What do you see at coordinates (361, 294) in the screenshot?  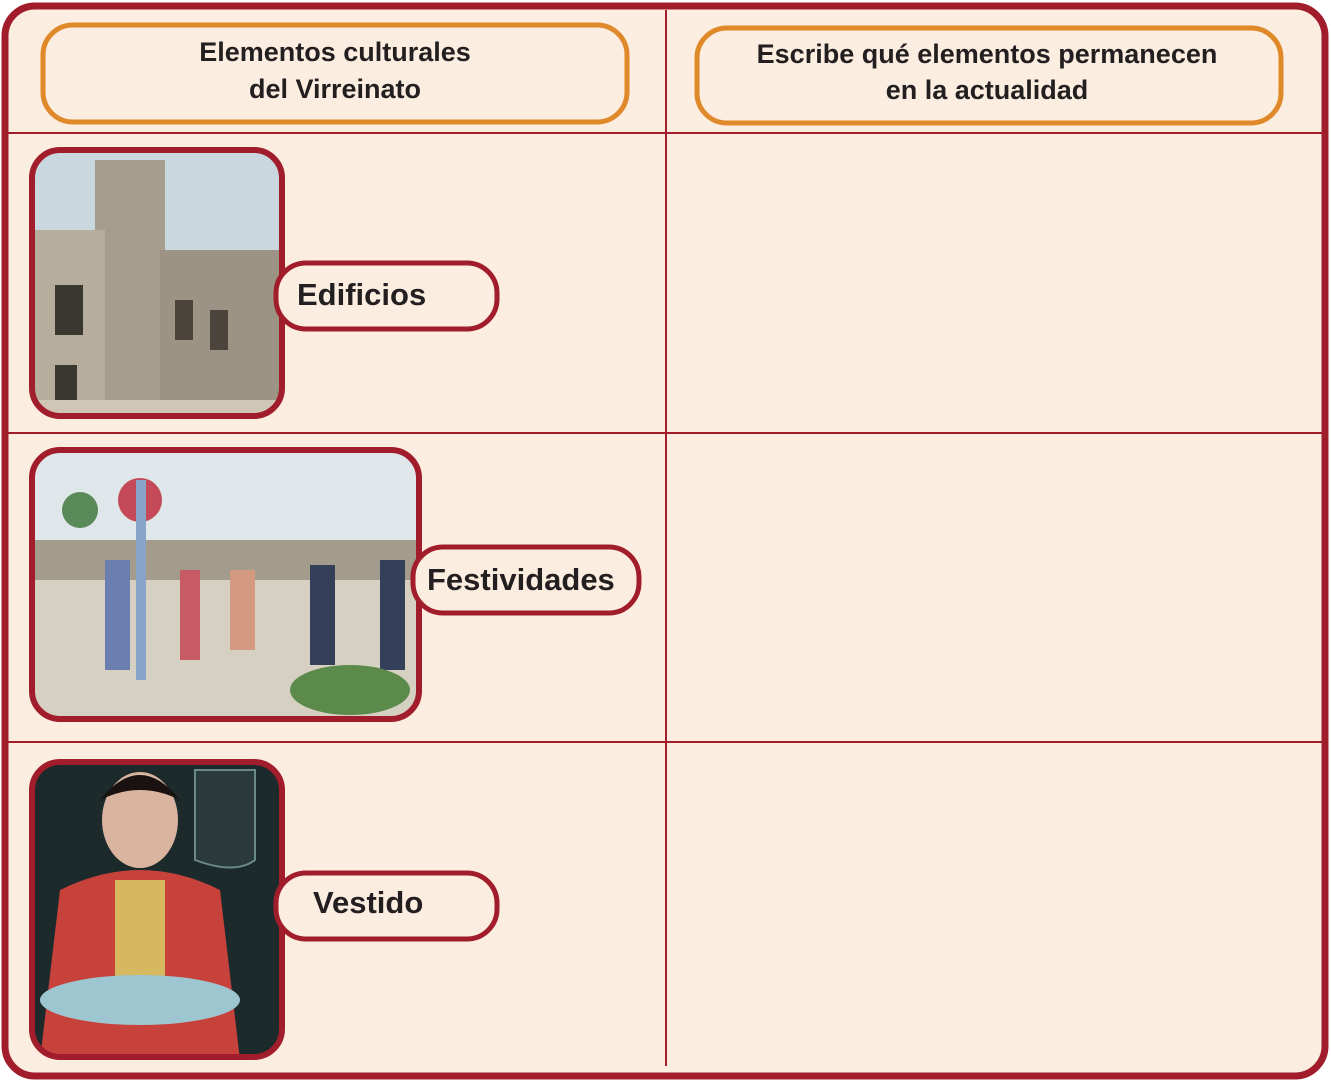 I see `row-label: Edificios` at bounding box center [361, 294].